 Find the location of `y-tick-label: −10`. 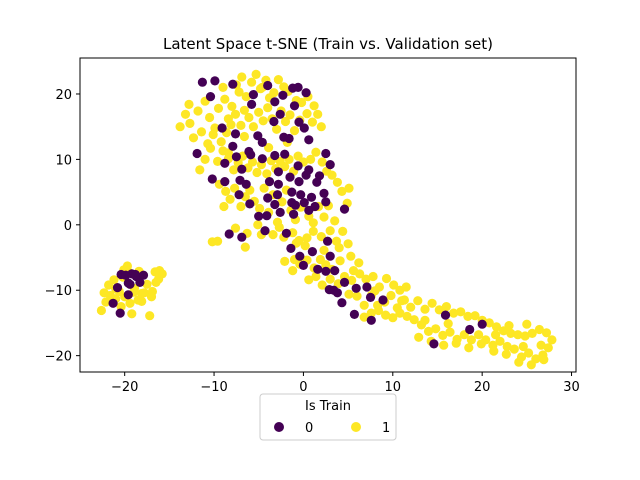

y-tick-label: −10 is located at coordinates (58, 291).